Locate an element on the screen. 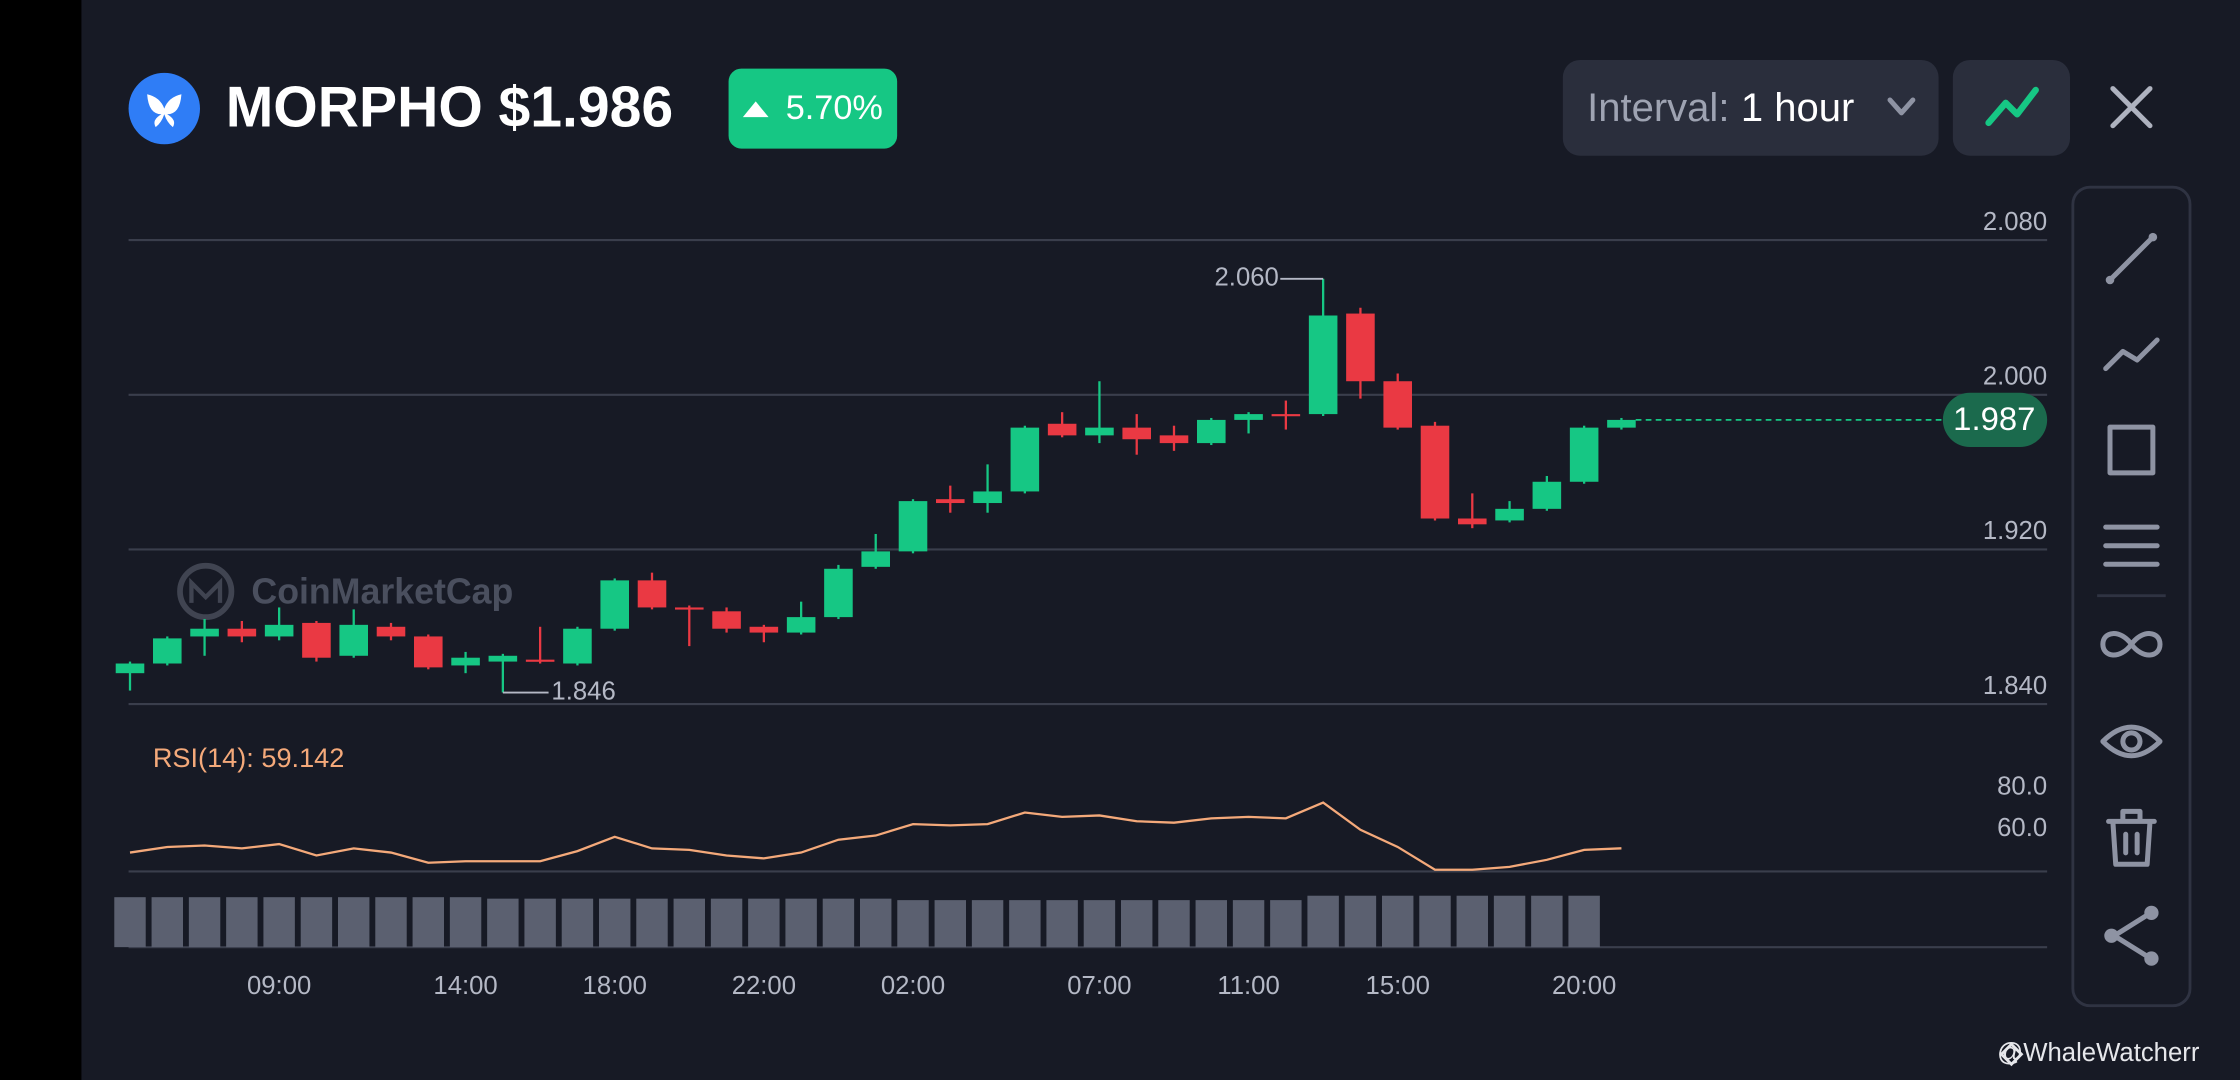  x-tick-label: 07:00 is located at coordinates (1099, 986).